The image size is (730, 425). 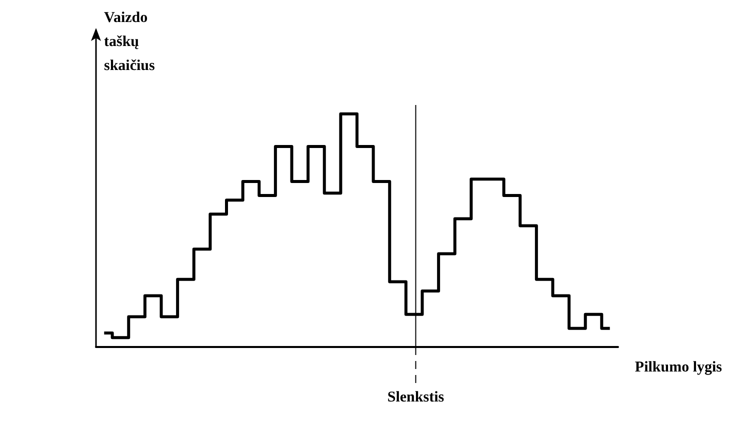 What do you see at coordinates (130, 42) in the screenshot?
I see `y-axis-title: Vaizdo taškų skaičius` at bounding box center [130, 42].